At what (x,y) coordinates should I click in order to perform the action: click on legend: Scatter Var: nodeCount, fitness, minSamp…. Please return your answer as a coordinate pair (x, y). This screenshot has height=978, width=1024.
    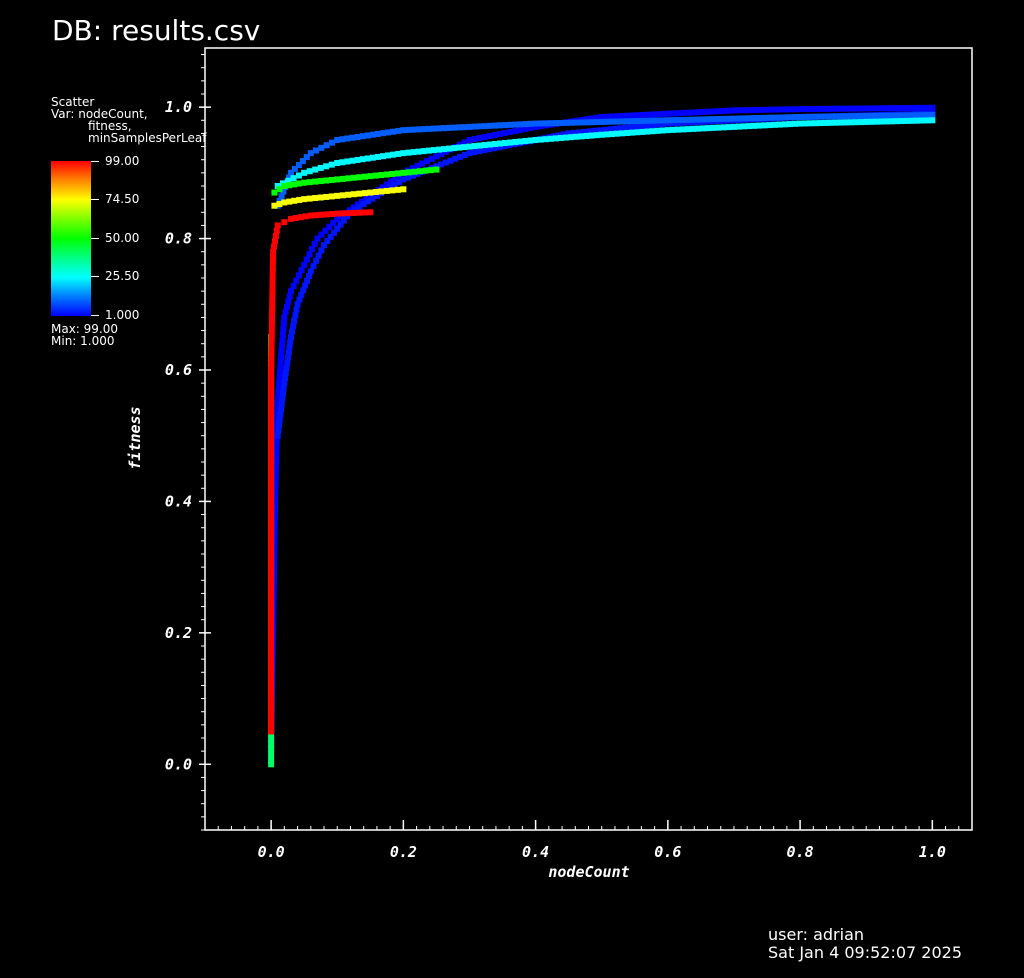
    Looking at the image, I should click on (128, 120).